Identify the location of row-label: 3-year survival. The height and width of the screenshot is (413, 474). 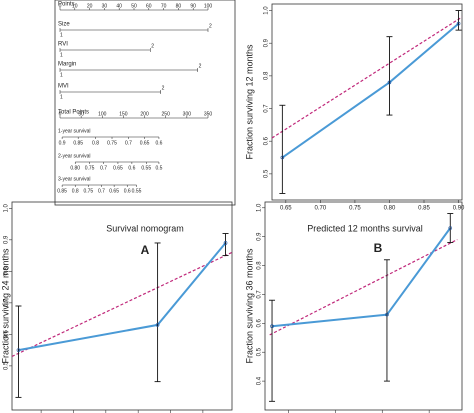
(74, 179).